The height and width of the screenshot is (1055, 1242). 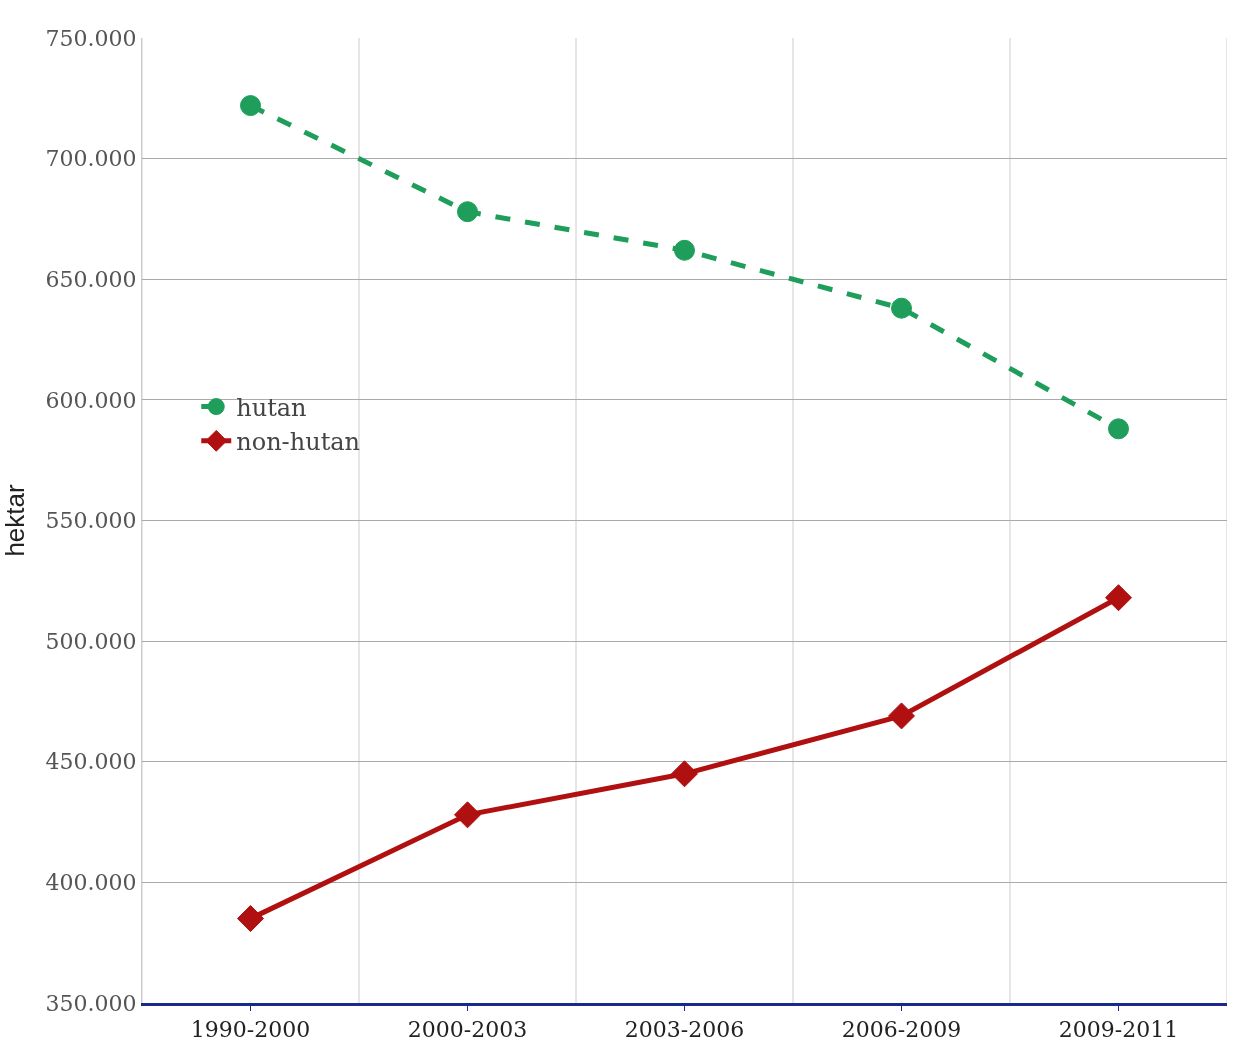 I want to click on x-tick-label: 2003-2006, so click(x=684, y=1030).